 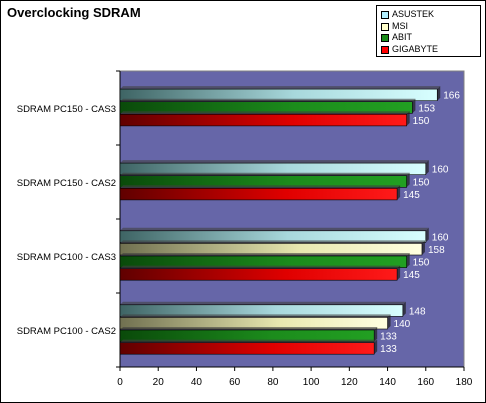 What do you see at coordinates (402, 324) in the screenshot?
I see `data-label: 140` at bounding box center [402, 324].